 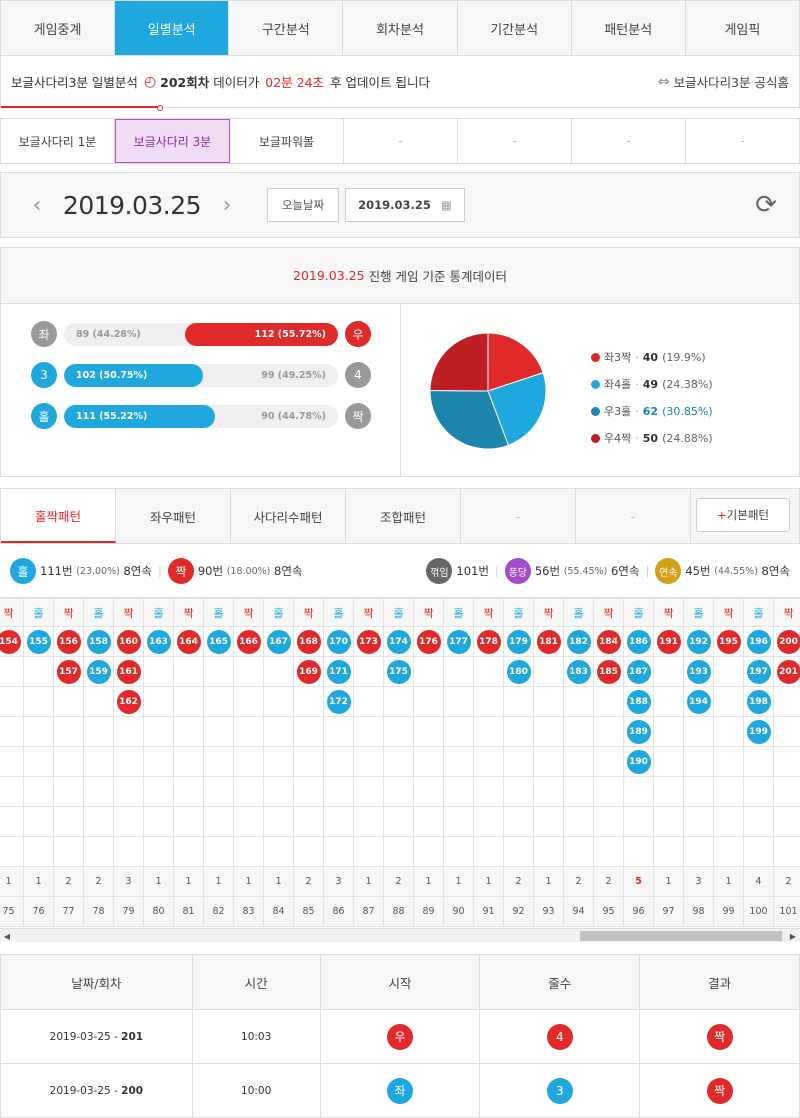 I want to click on legend-name: 우3홀, so click(x=617, y=411).